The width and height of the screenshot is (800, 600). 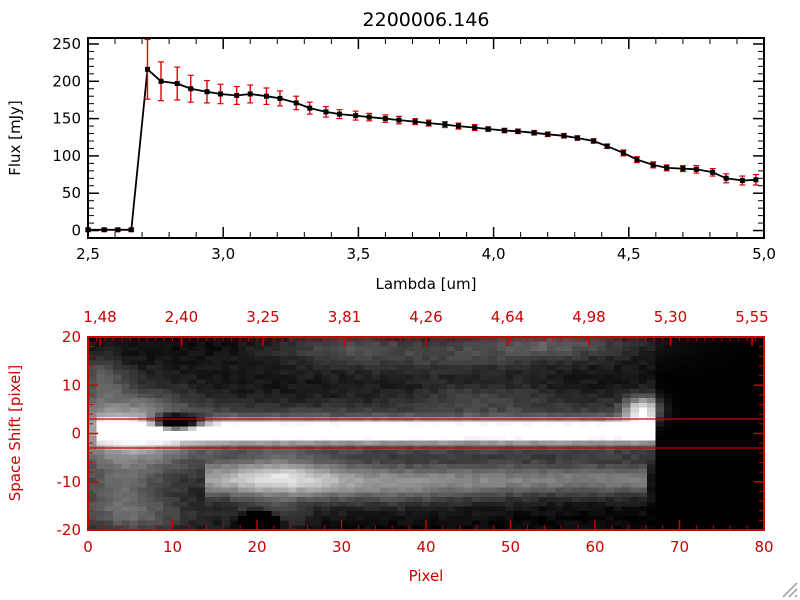 What do you see at coordinates (223, 254) in the screenshot?
I see `x-tick-label: 3,0` at bounding box center [223, 254].